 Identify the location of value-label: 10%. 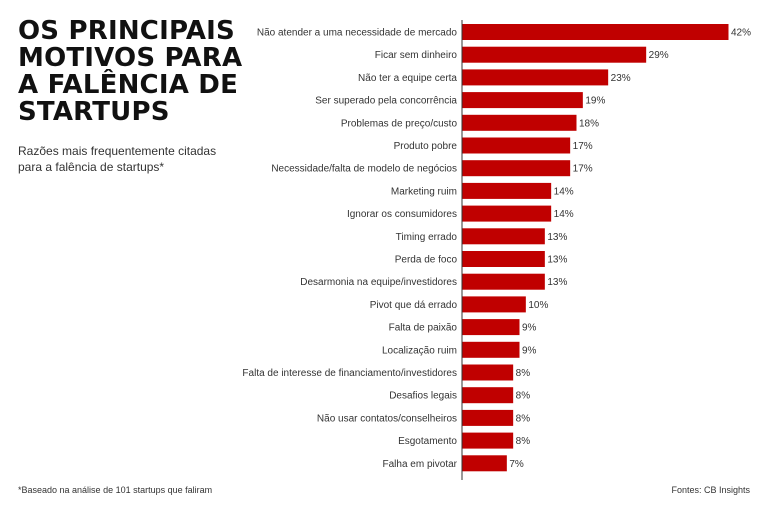
(538, 305).